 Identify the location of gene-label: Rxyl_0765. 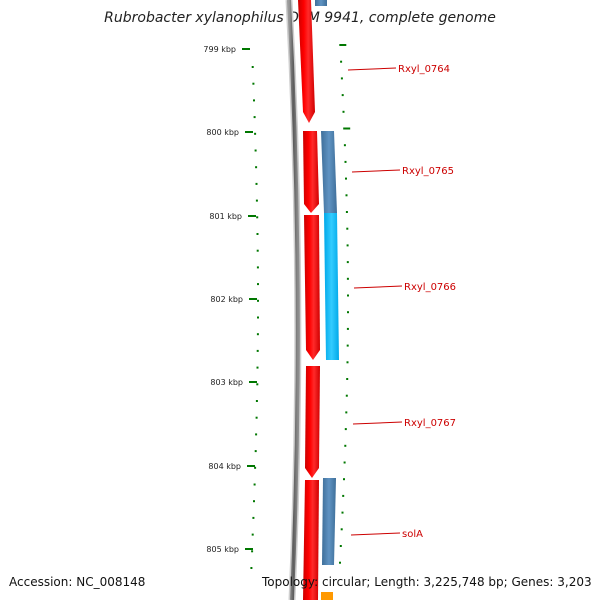
(428, 171).